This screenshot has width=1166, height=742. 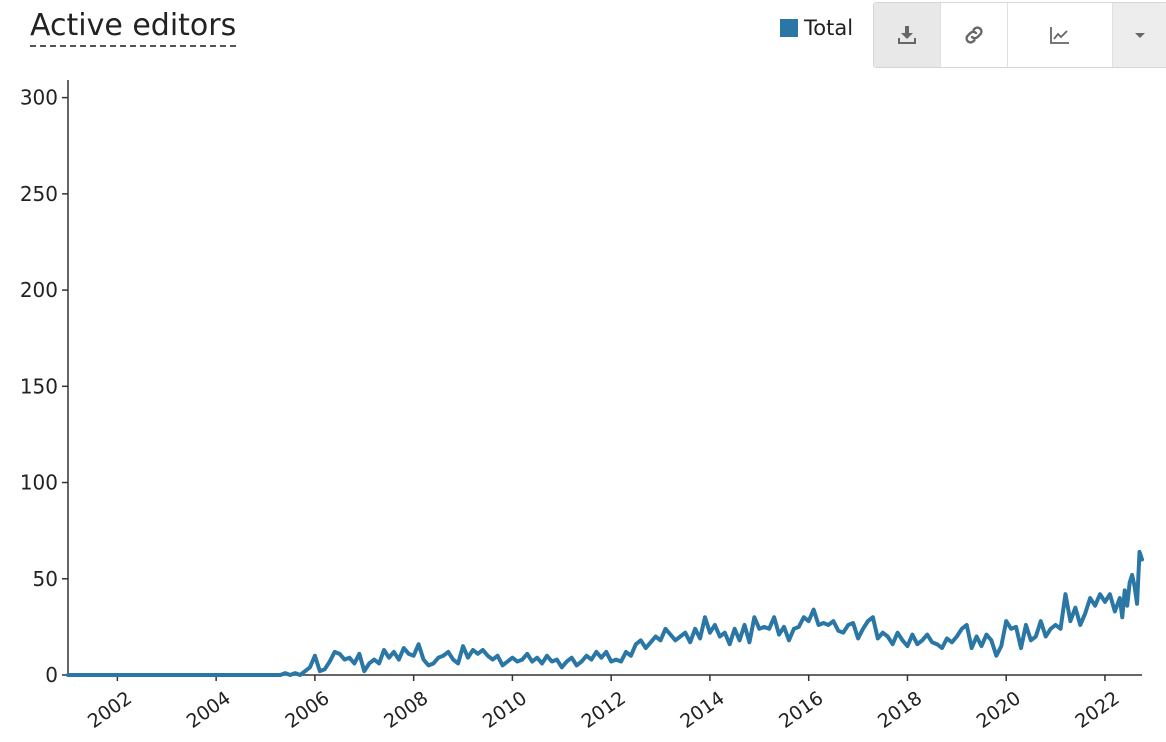 I want to click on y-tick-label: 300, so click(x=39, y=98).